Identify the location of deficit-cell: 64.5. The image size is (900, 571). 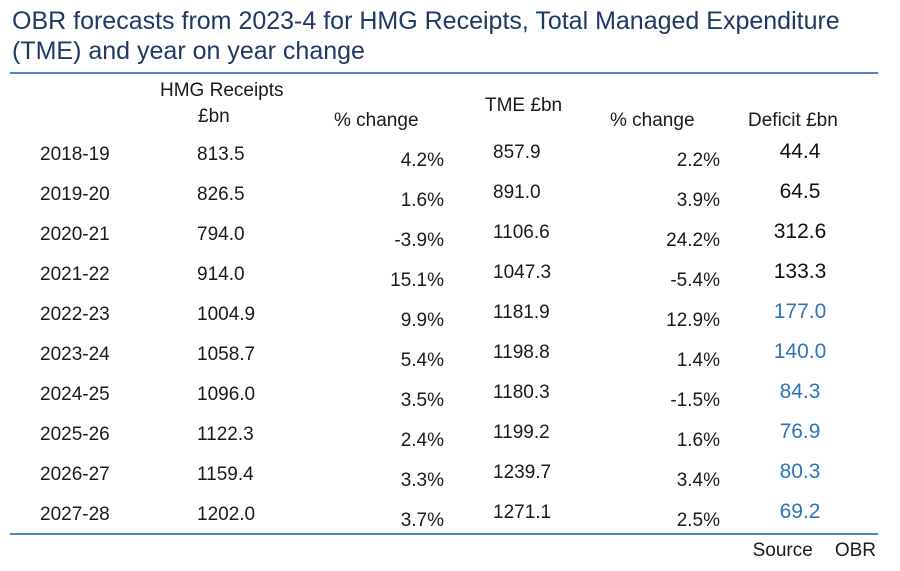
(800, 191).